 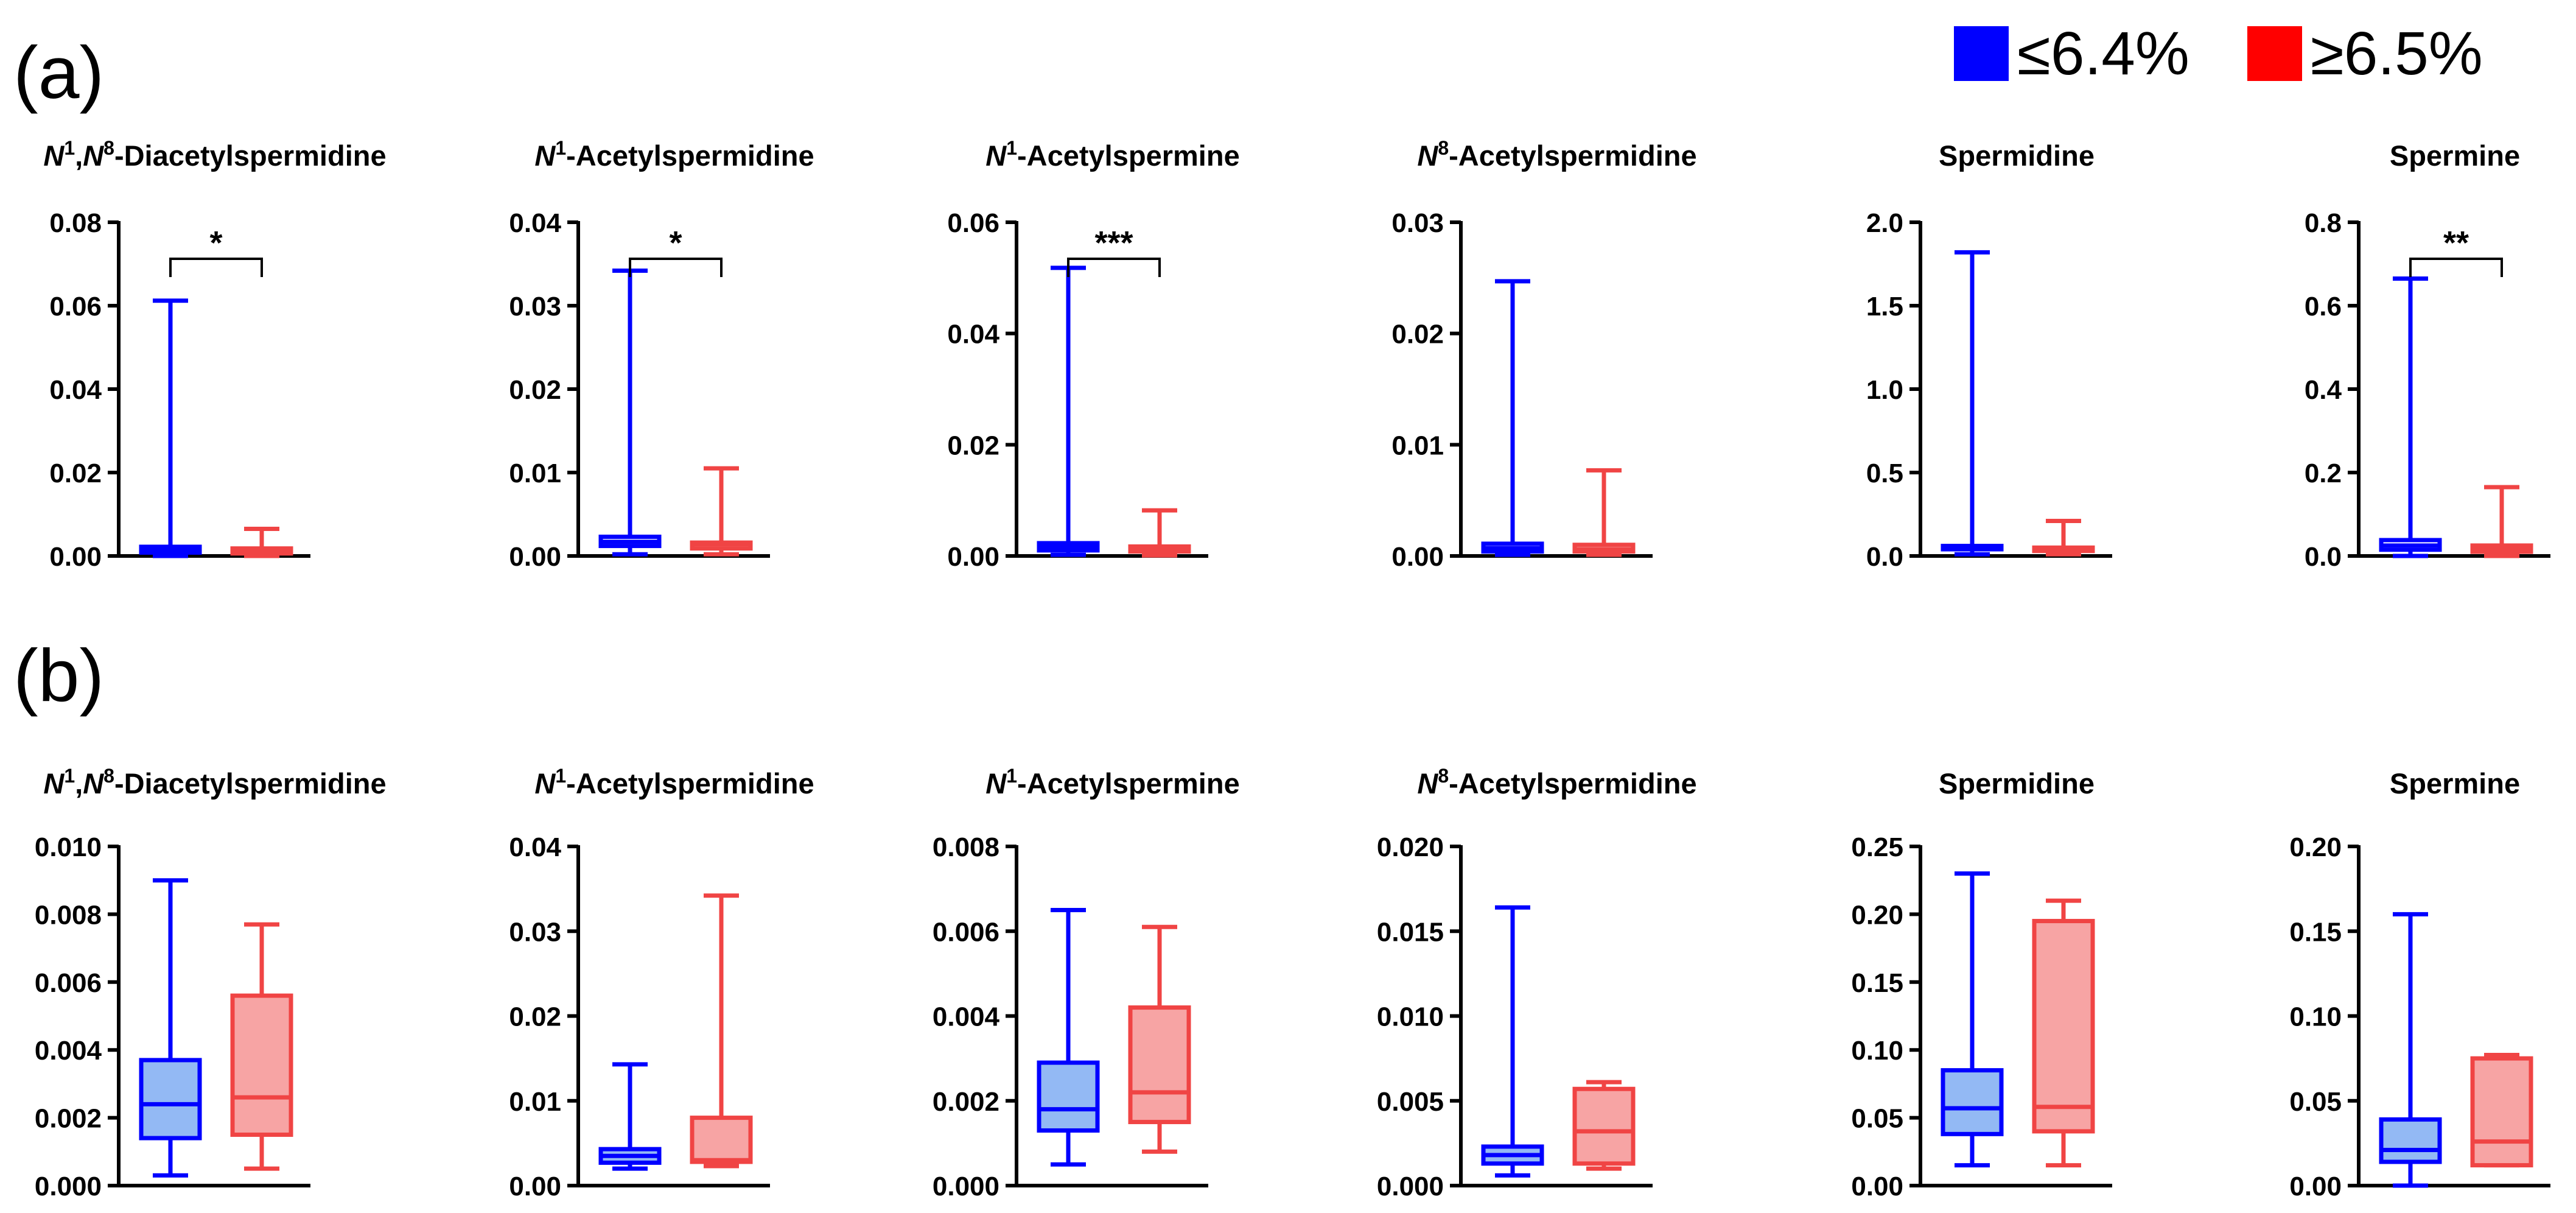 What do you see at coordinates (75, 223) in the screenshot?
I see `y-tick-label: 0.08` at bounding box center [75, 223].